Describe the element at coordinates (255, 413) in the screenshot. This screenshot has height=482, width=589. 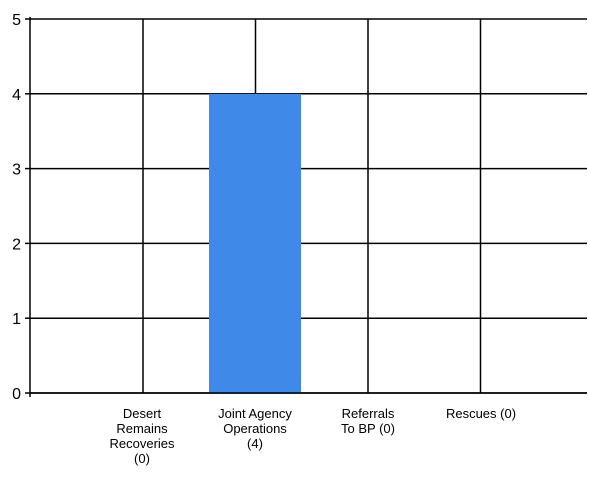
I see `x-category-label-line: Joint Agency` at that location.